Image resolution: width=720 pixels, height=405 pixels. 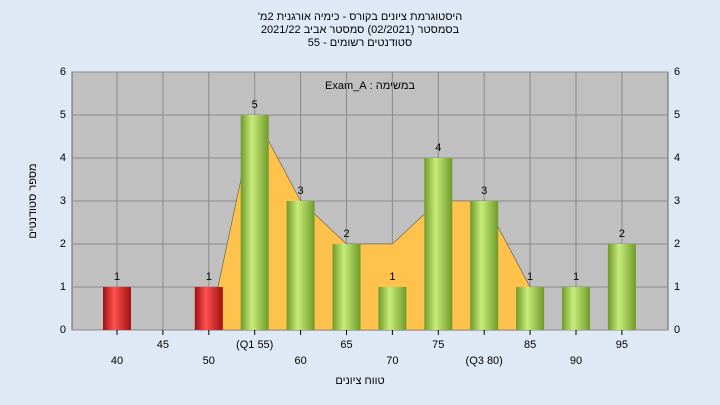 I want to click on x-tick-label: 50, so click(x=209, y=361).